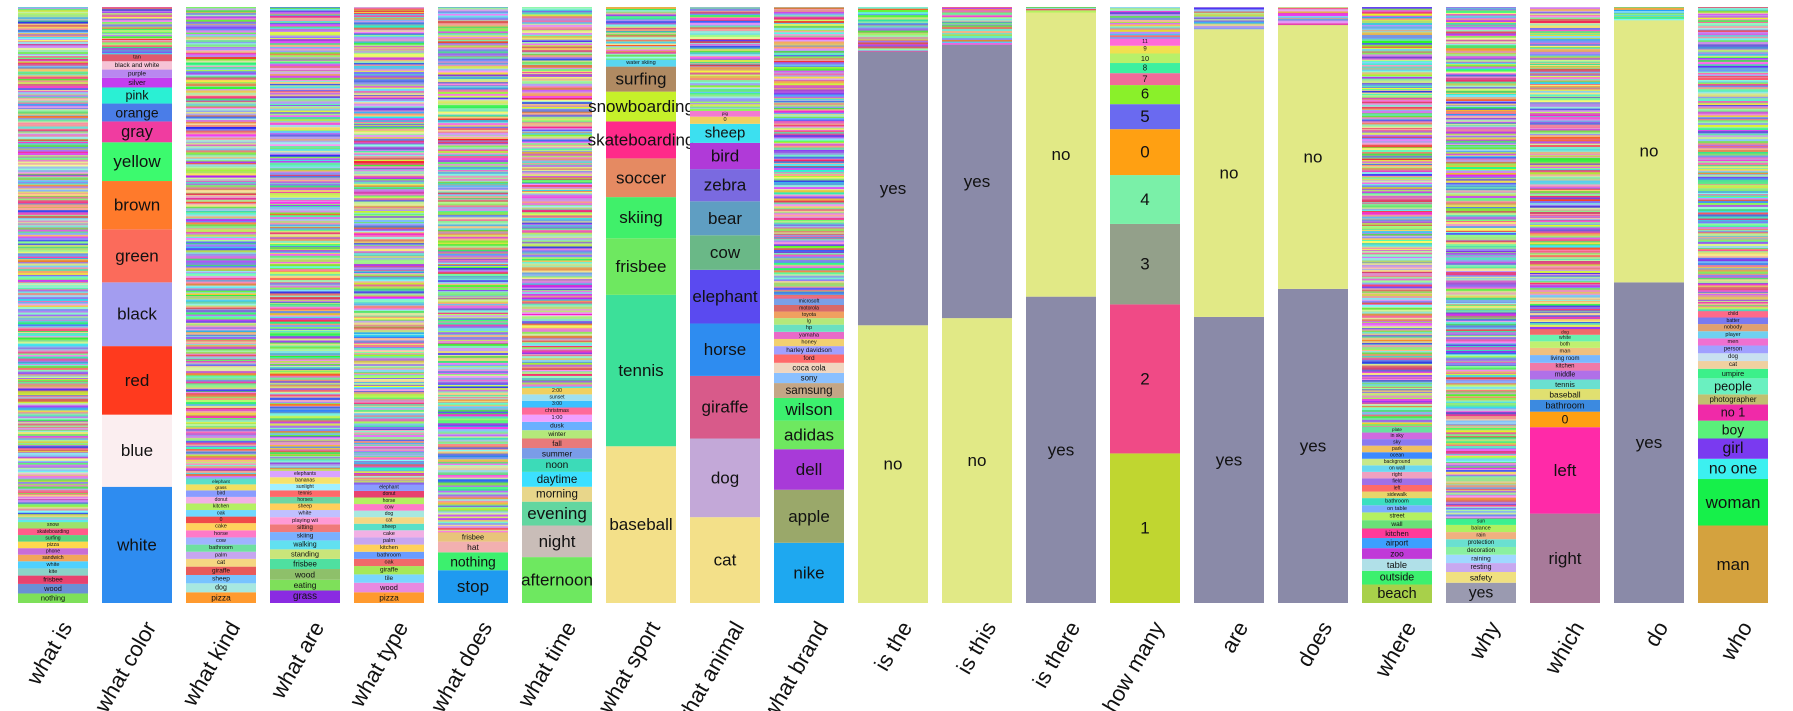  Describe the element at coordinates (1395, 649) in the screenshot. I see `category-label-where: where` at that location.